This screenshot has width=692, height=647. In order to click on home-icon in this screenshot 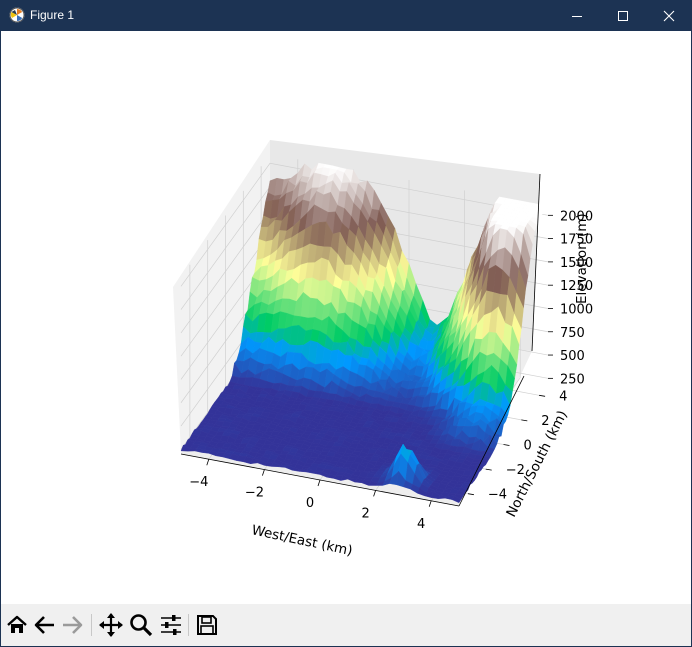, I will do `click(17, 624)`.